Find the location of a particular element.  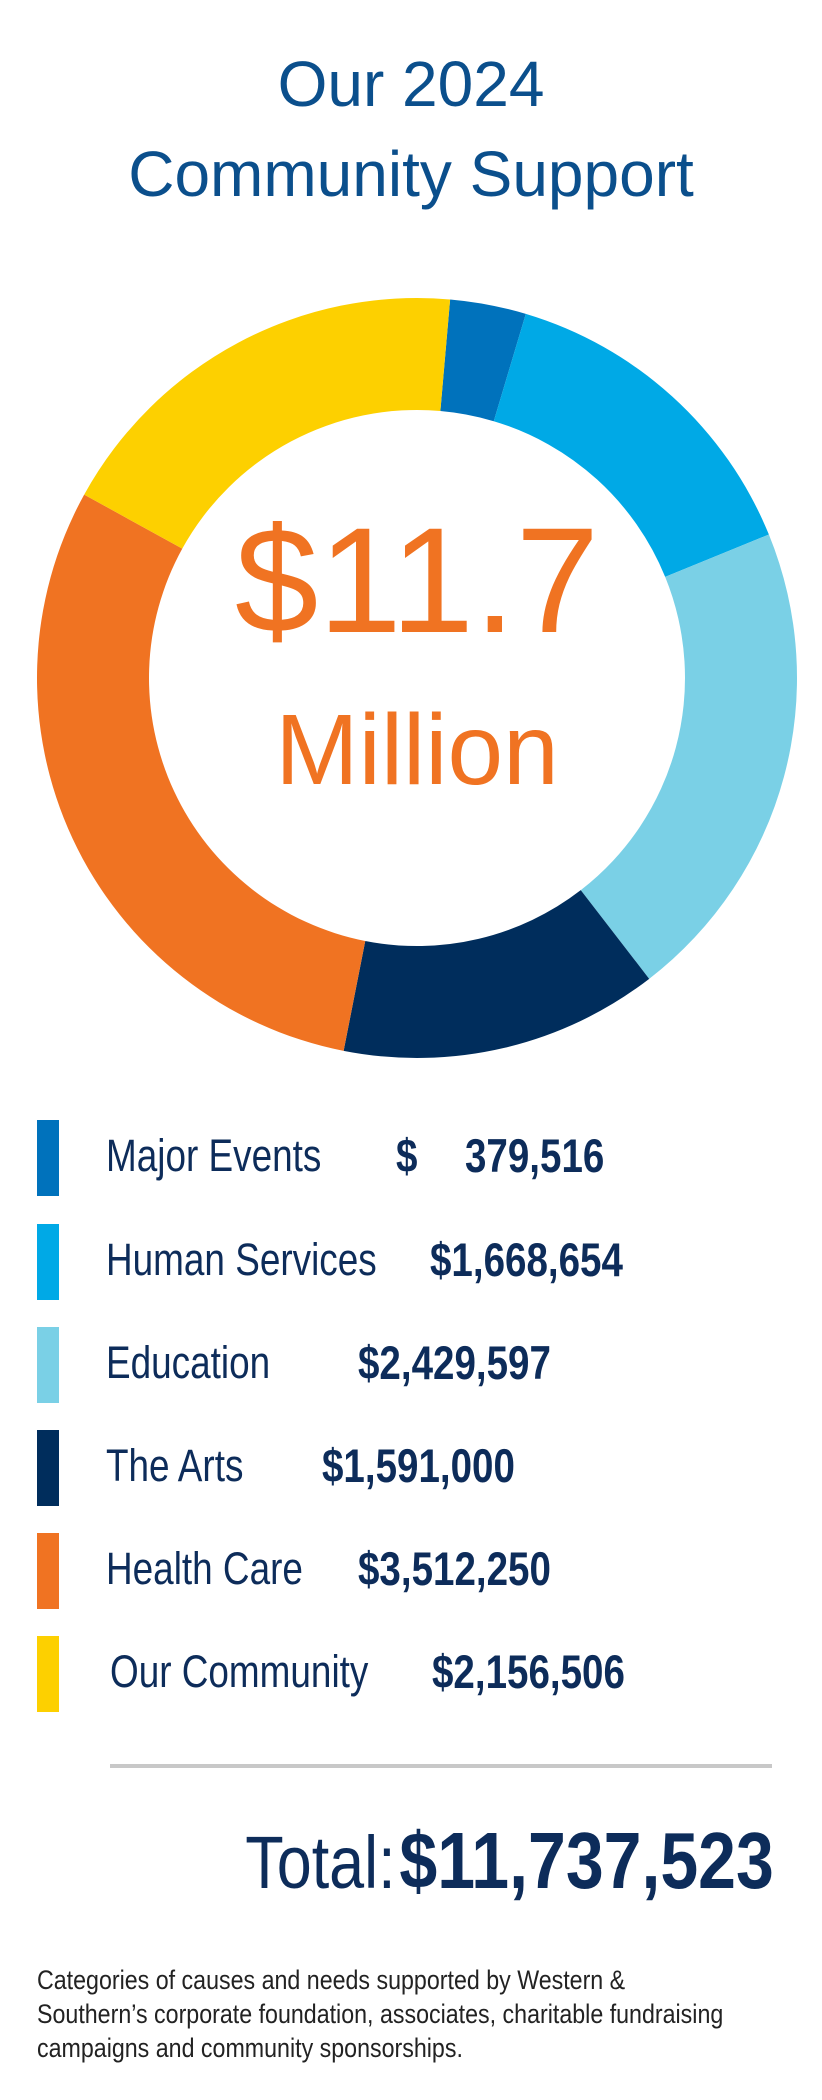

legend-item-education: Education $2,429,597 is located at coordinates (411, 1367).